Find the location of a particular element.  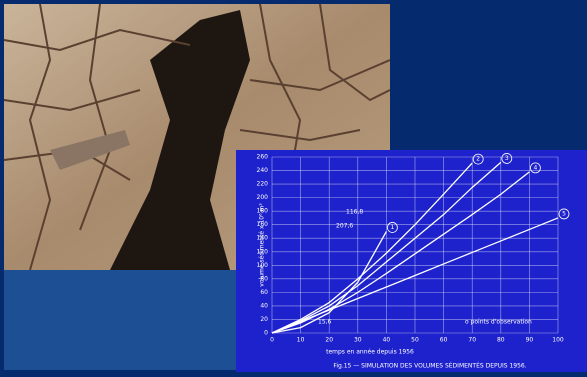

y-tick-label: 20 is located at coordinates (264, 319).